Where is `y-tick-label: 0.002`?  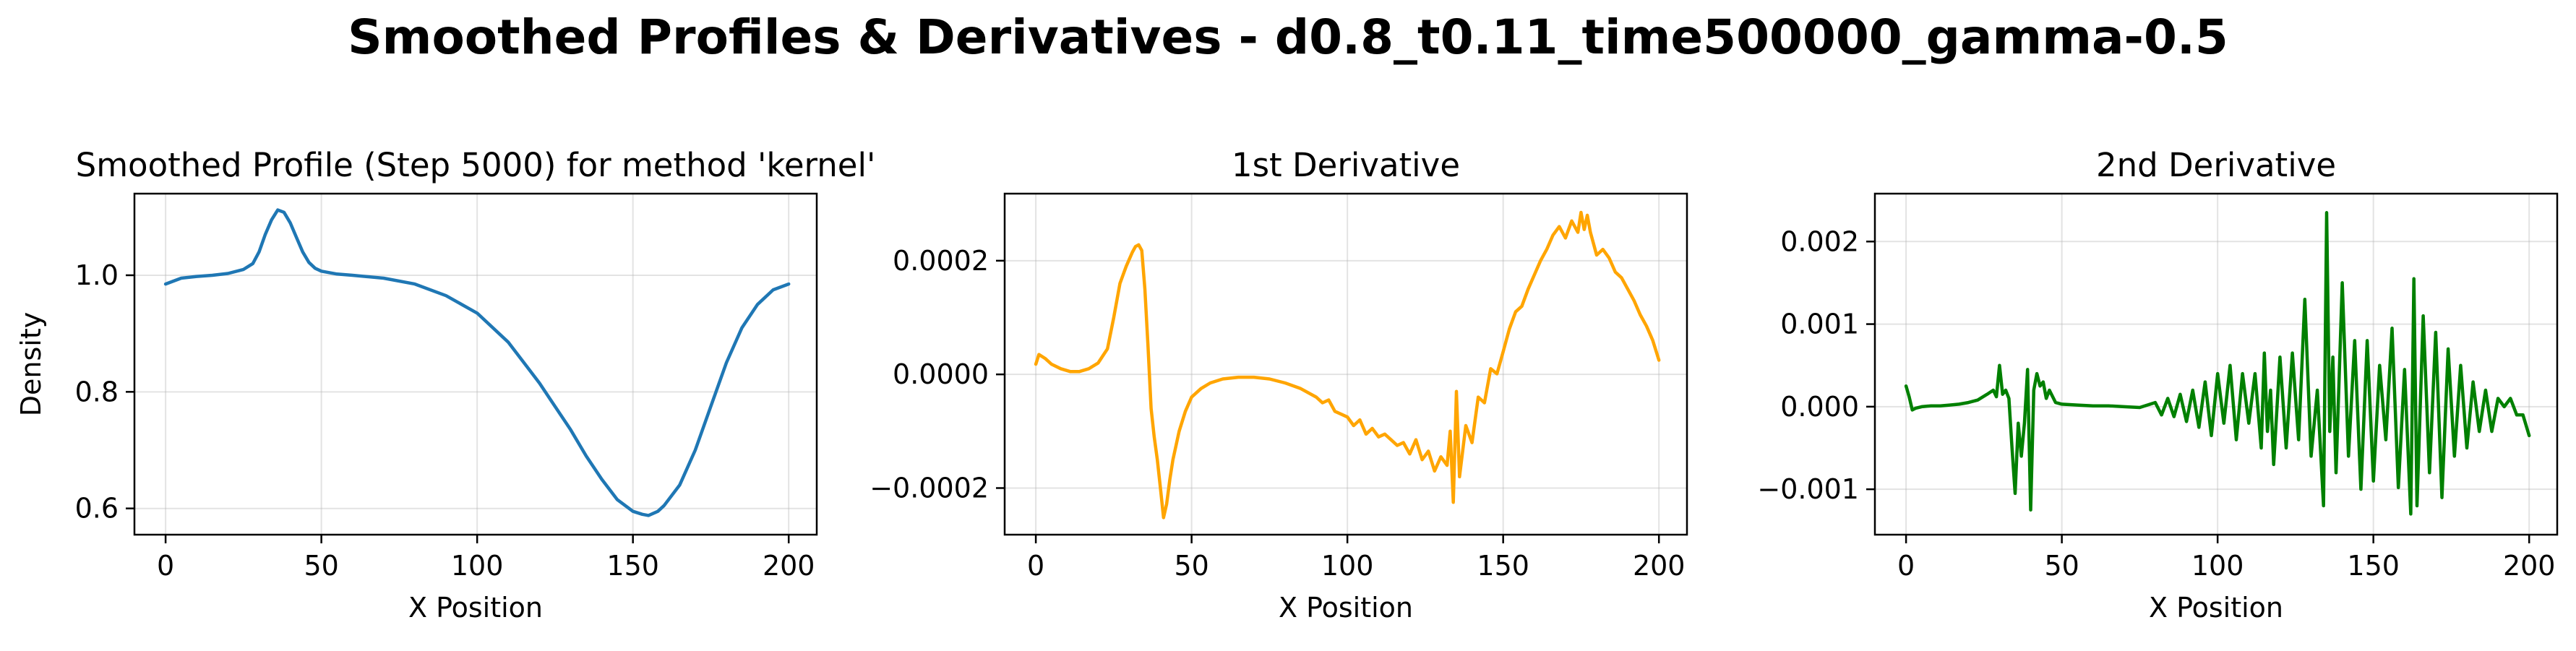
y-tick-label: 0.002 is located at coordinates (1819, 241).